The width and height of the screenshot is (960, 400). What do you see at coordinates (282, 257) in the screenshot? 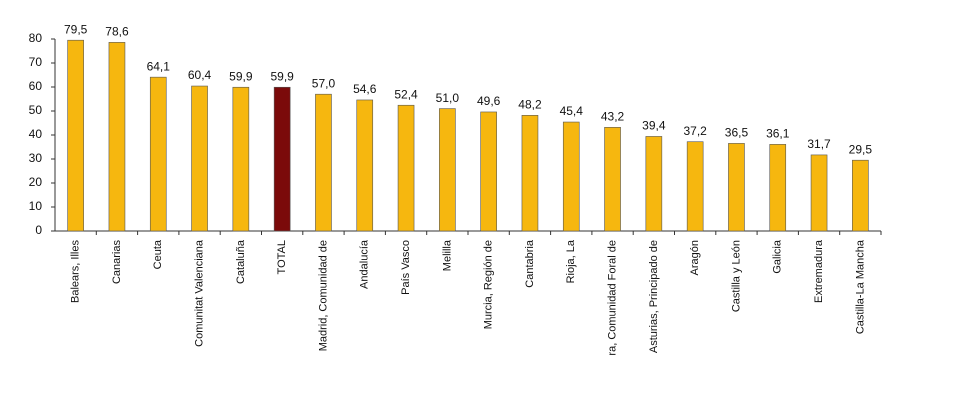
I see `x-tick-label: TOTAL` at bounding box center [282, 257].